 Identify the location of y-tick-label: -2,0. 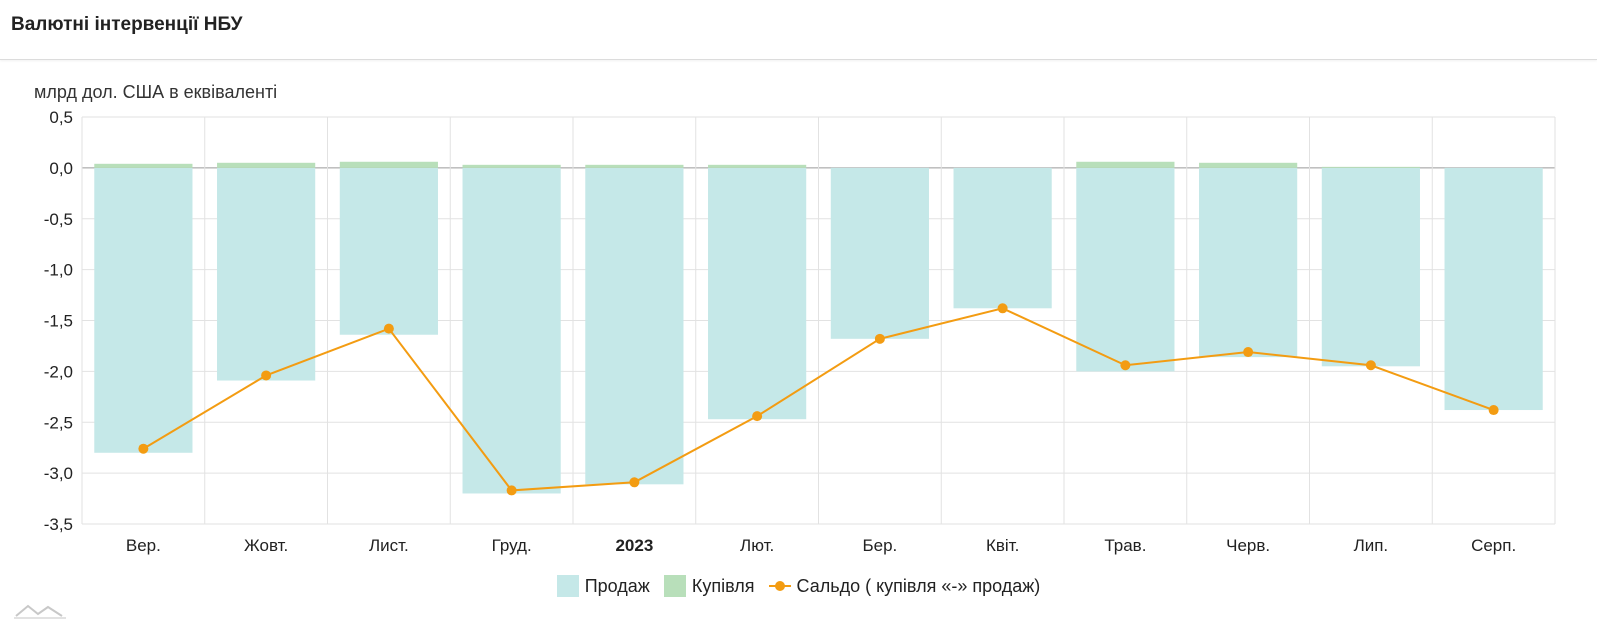
(58, 371).